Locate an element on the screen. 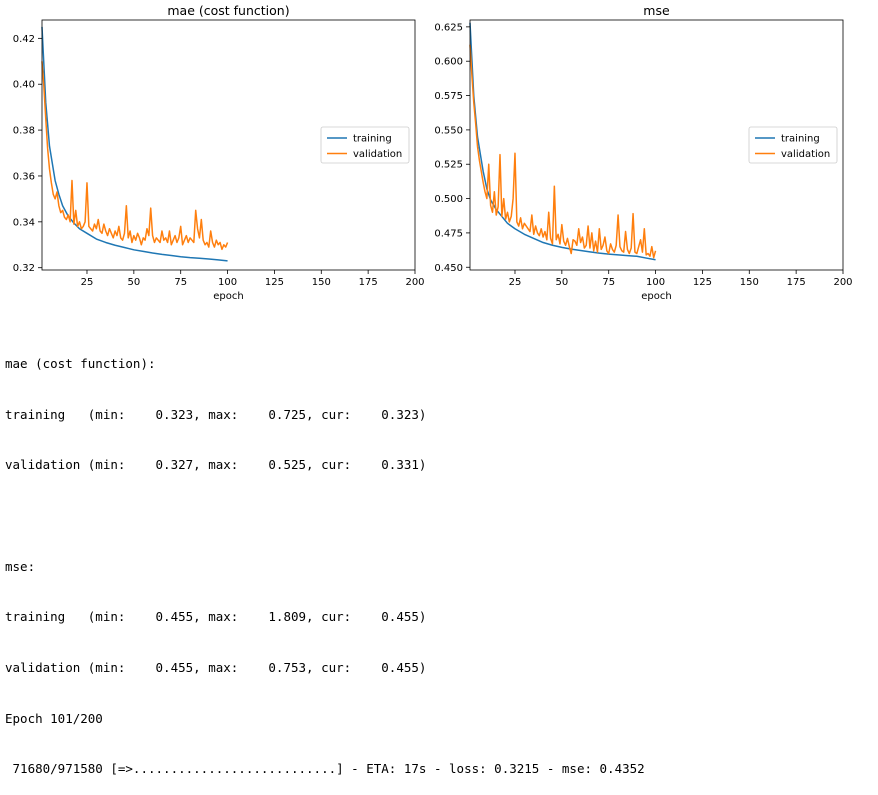 This screenshot has height=795, width=878. y-tick-label: 0.550 is located at coordinates (448, 130).